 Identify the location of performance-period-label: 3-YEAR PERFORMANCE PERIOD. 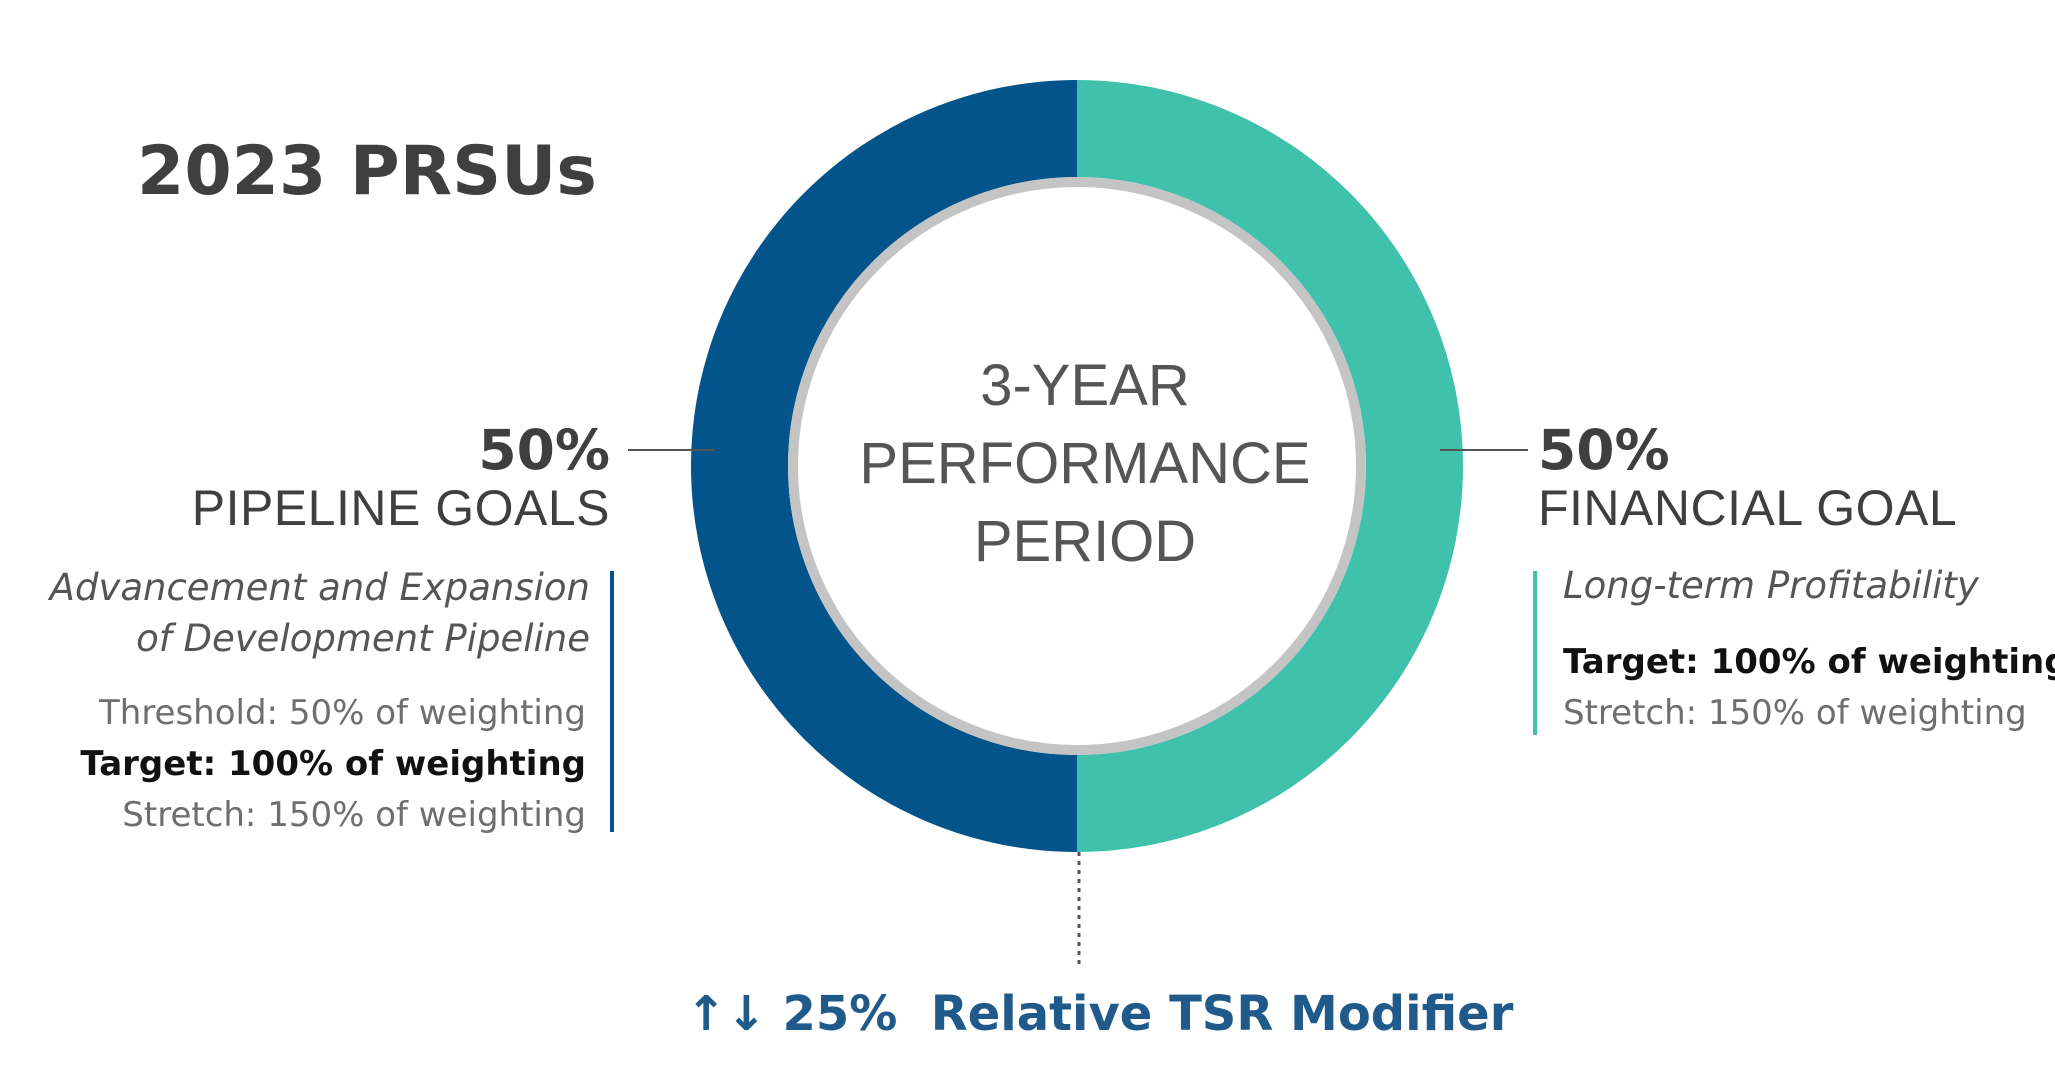
(1085, 464).